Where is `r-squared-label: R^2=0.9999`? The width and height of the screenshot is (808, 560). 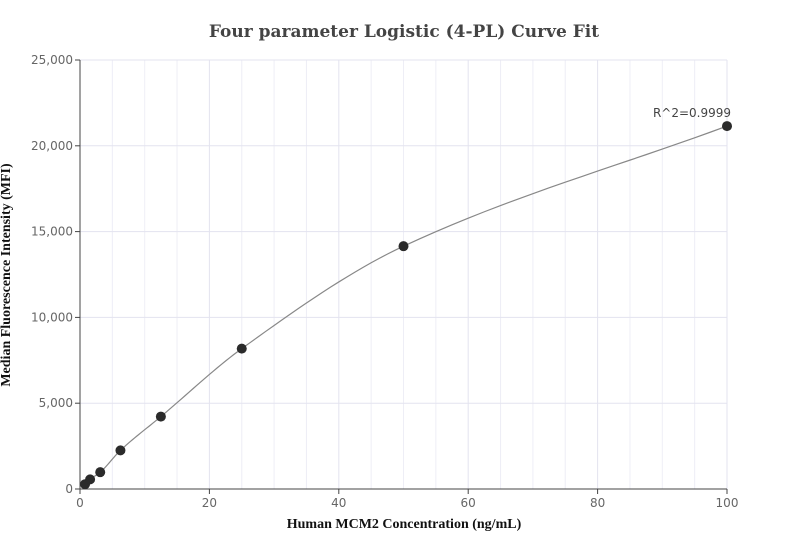
r-squared-label: R^2=0.9999 is located at coordinates (692, 113).